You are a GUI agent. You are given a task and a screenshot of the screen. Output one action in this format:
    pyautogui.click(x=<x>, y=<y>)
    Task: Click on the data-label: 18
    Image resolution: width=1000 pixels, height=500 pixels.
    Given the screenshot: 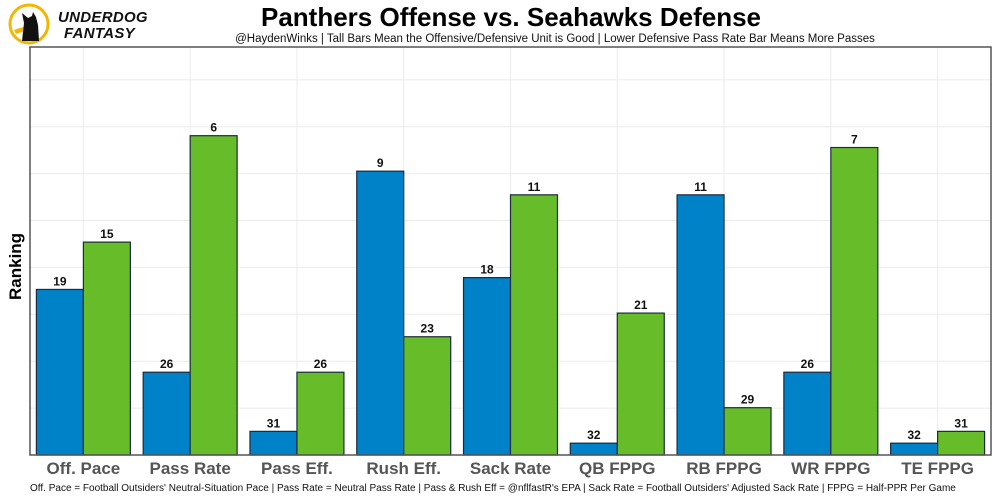 What is the action you would take?
    pyautogui.click(x=487, y=270)
    